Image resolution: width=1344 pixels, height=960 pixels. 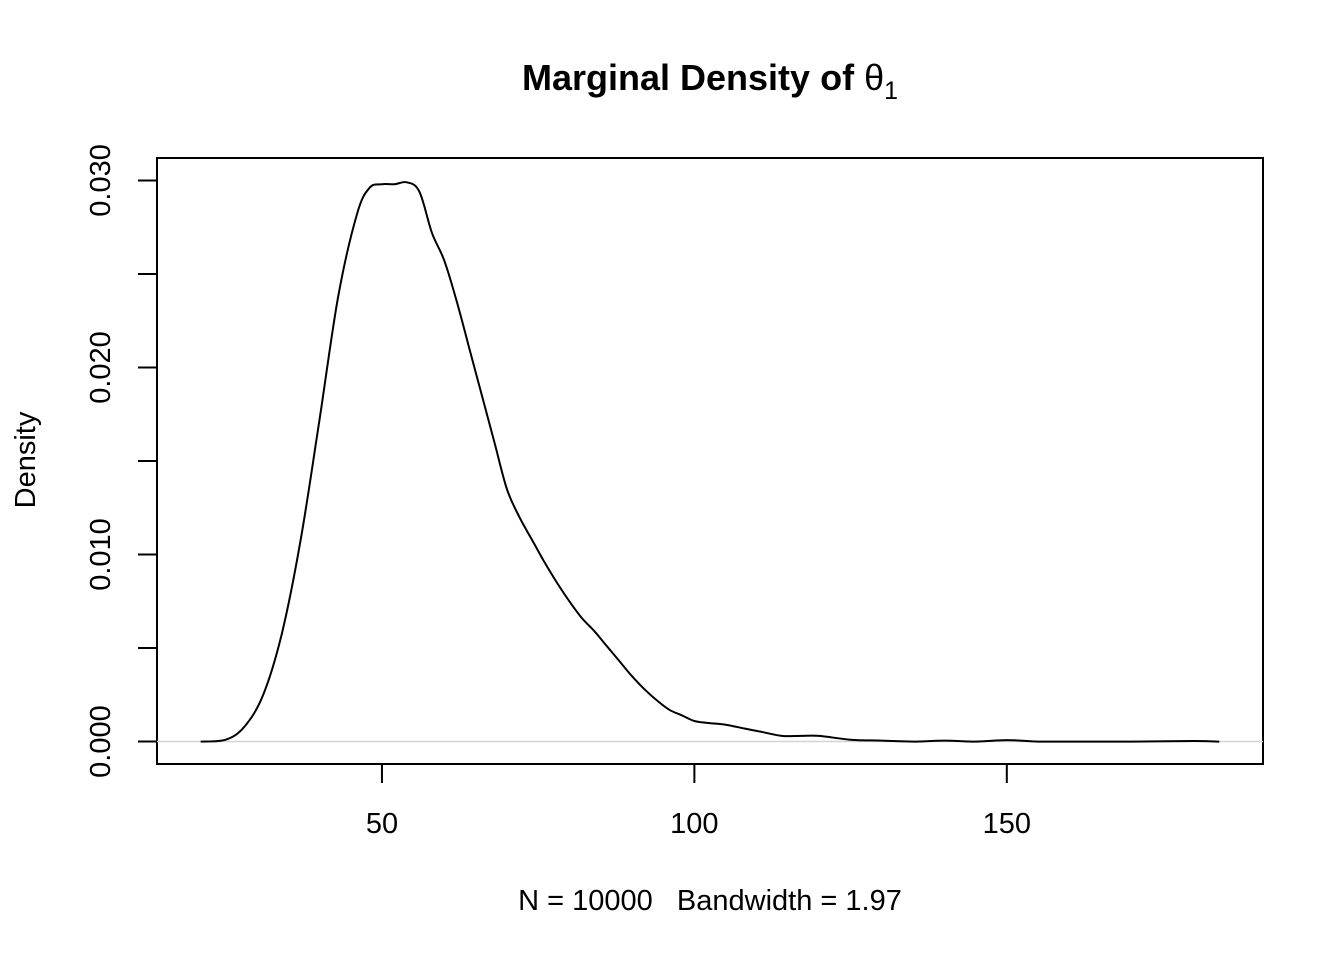 I want to click on y-tick-label: 0.020, so click(x=101, y=367).